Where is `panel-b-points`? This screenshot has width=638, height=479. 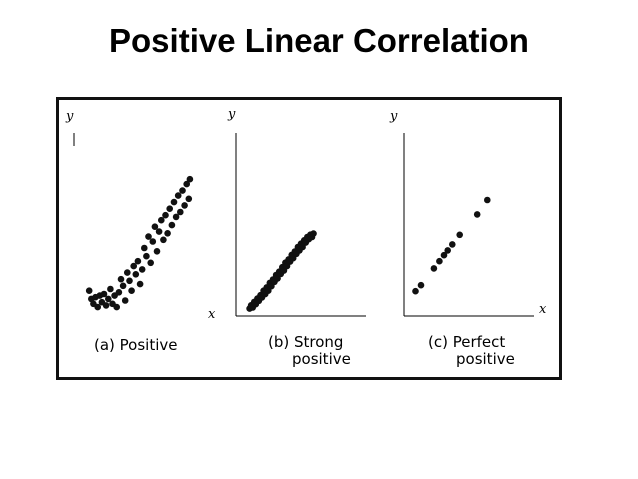
panel-b-points is located at coordinates (281, 271).